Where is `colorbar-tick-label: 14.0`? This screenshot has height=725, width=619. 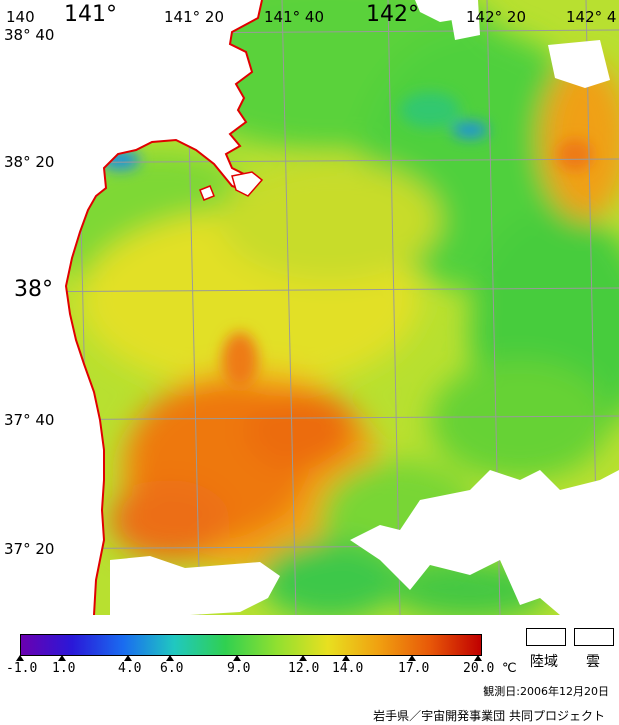 colorbar-tick-label: 14.0 is located at coordinates (348, 668).